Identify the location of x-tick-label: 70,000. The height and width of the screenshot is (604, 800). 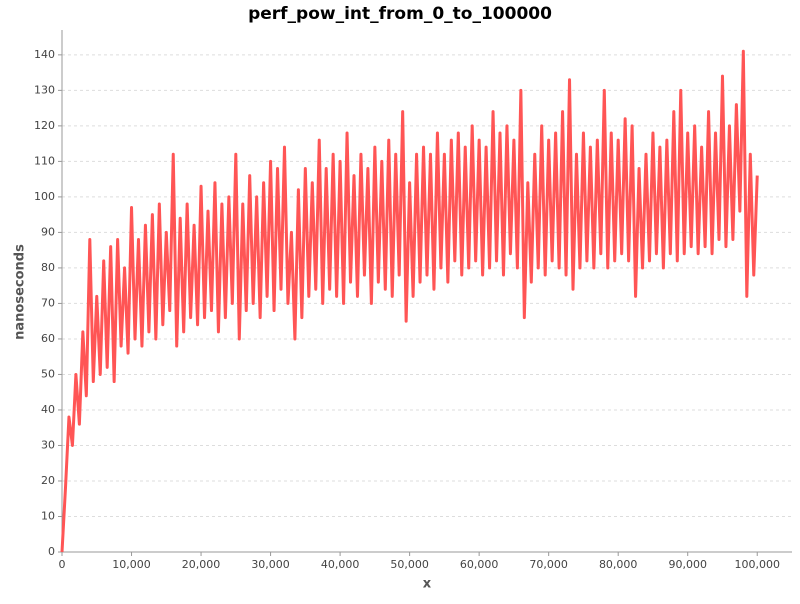
(548, 564).